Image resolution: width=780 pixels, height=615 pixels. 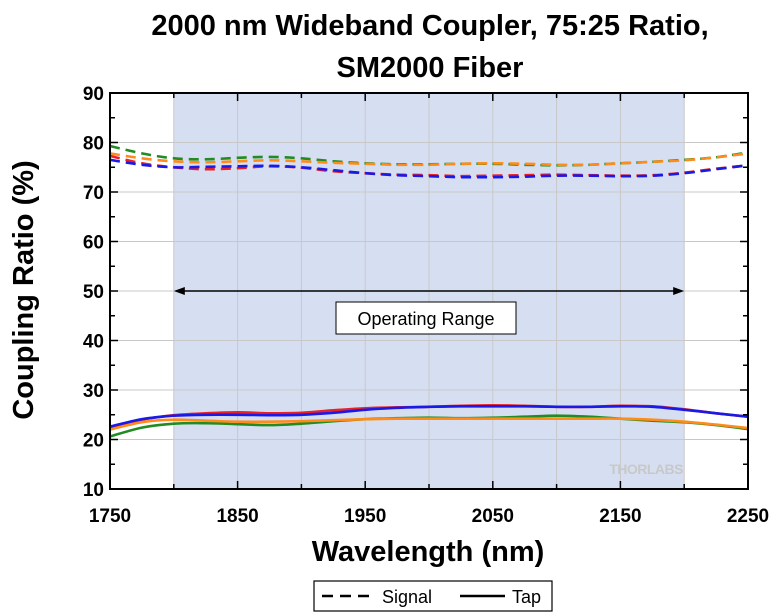 I want to click on x-tick-label: 1850, so click(x=237, y=516).